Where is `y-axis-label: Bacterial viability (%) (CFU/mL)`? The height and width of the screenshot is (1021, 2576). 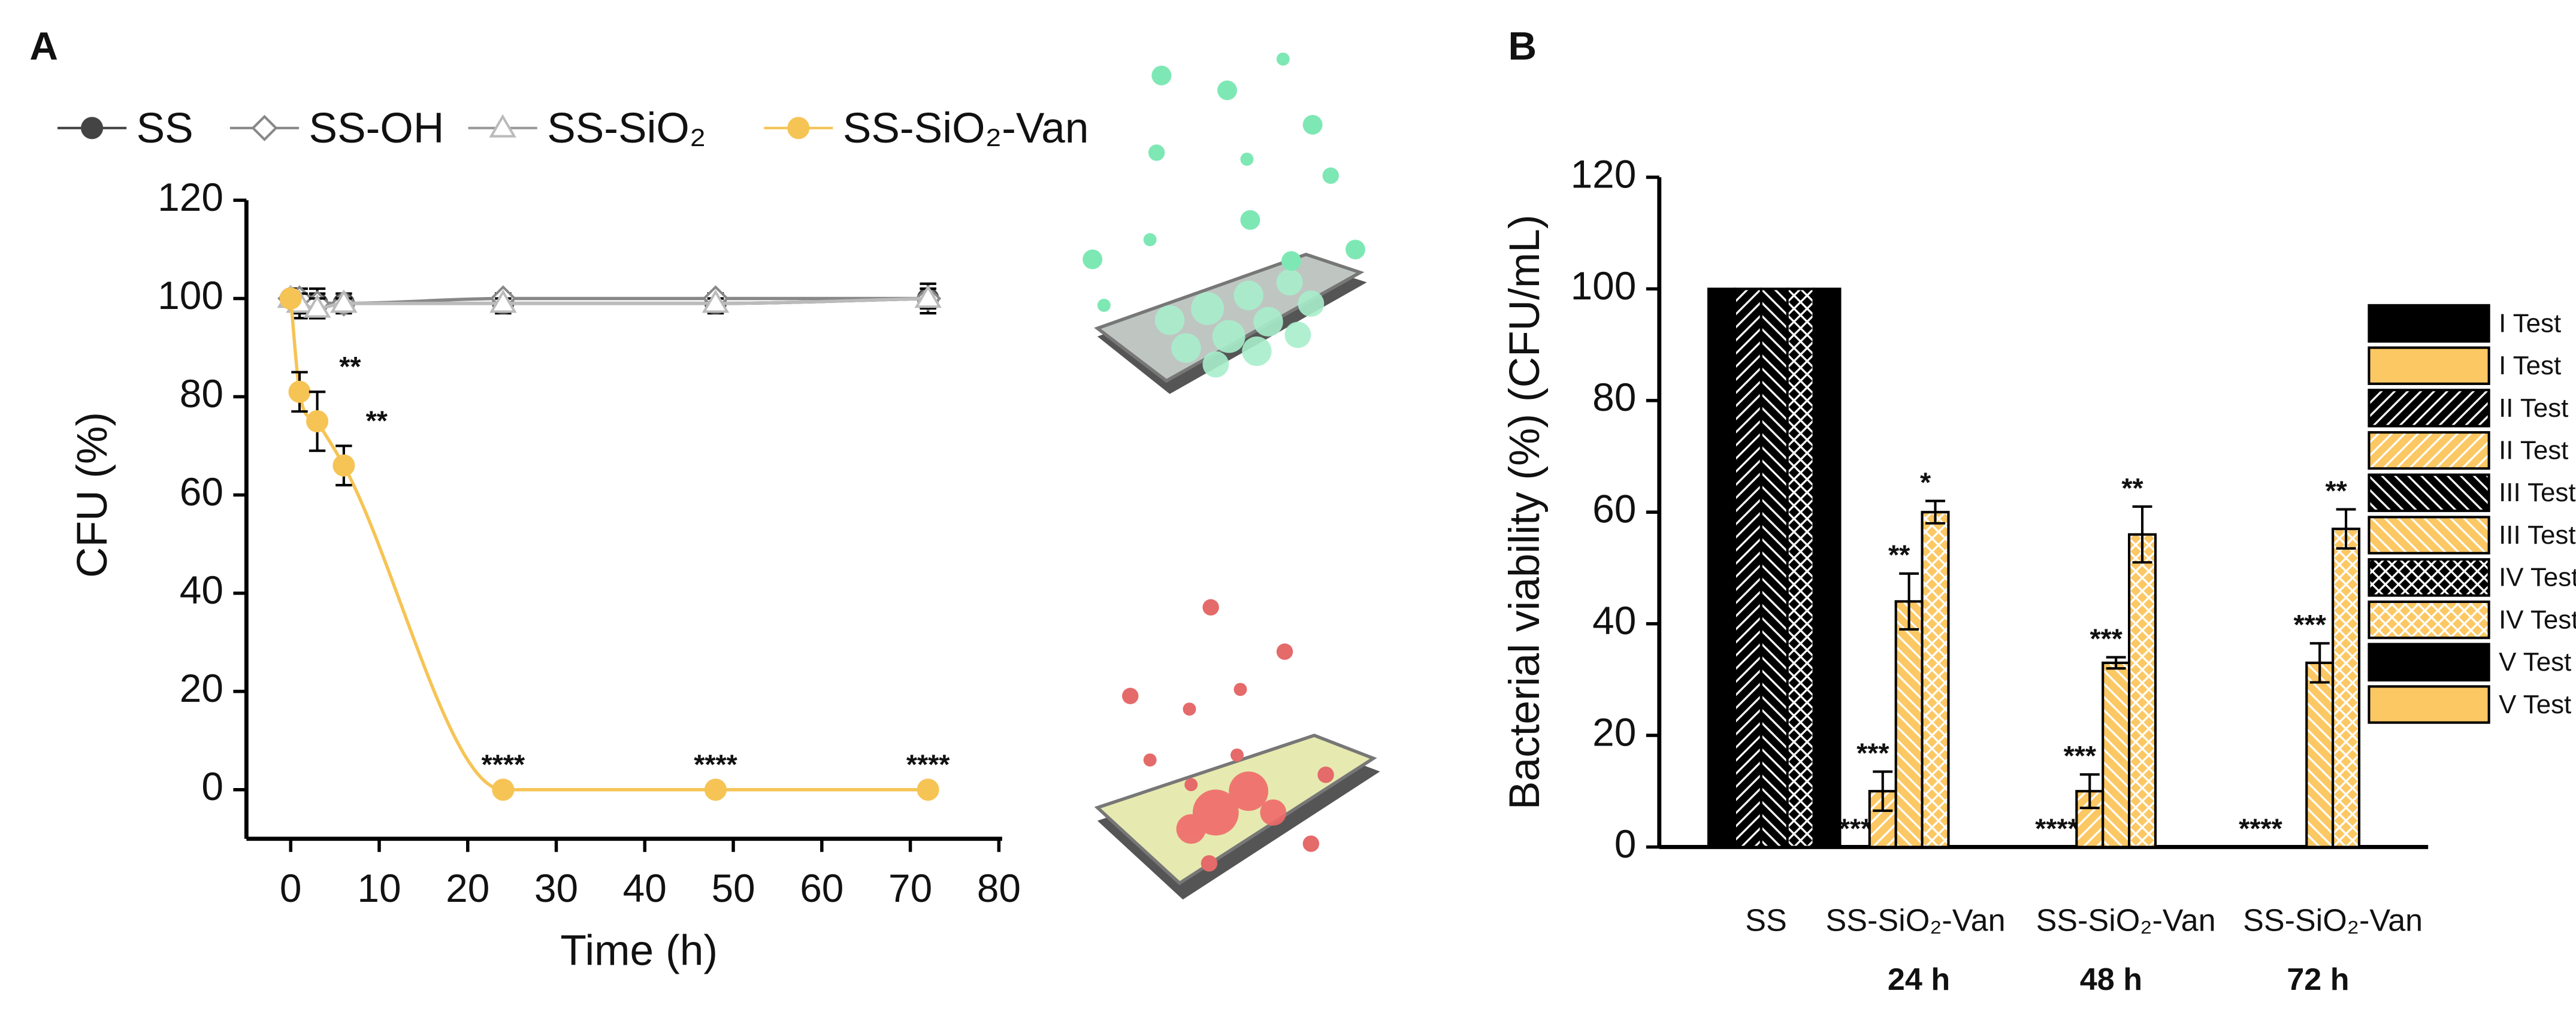
y-axis-label: Bacterial viability (%) (CFU/mL) is located at coordinates (1525, 512).